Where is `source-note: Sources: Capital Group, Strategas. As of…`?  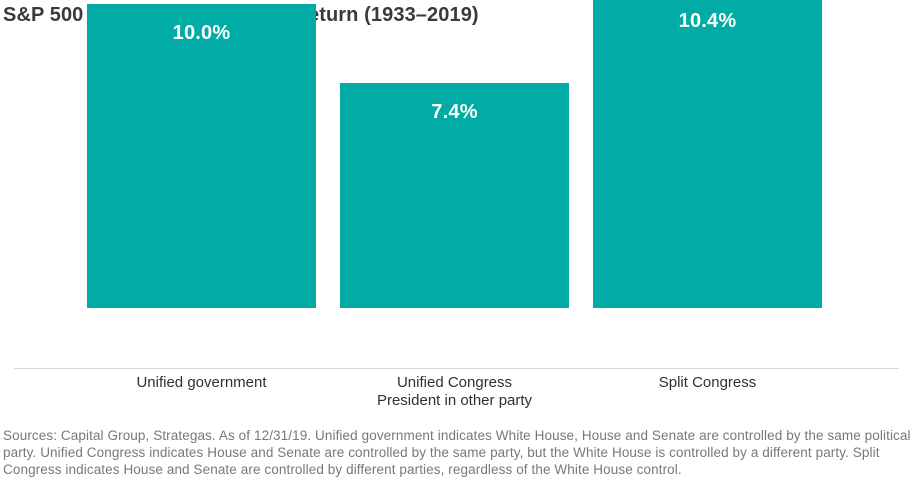
source-note: Sources: Capital Group, Strategas. As of… is located at coordinates (457, 452).